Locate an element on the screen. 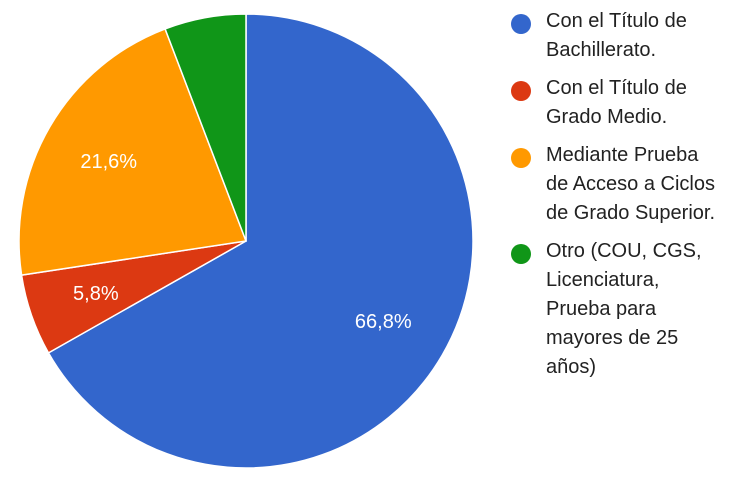  slice-label-2: 5,8% is located at coordinates (96, 294).